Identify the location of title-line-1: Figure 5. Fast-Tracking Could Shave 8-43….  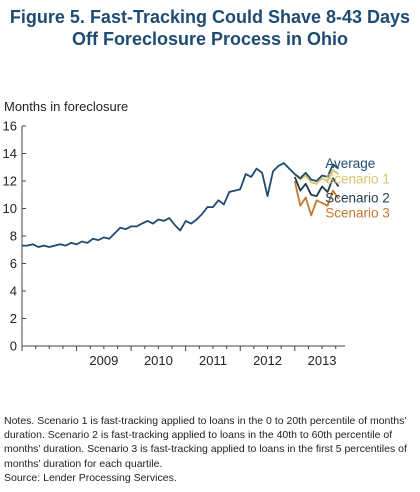
(210, 17).